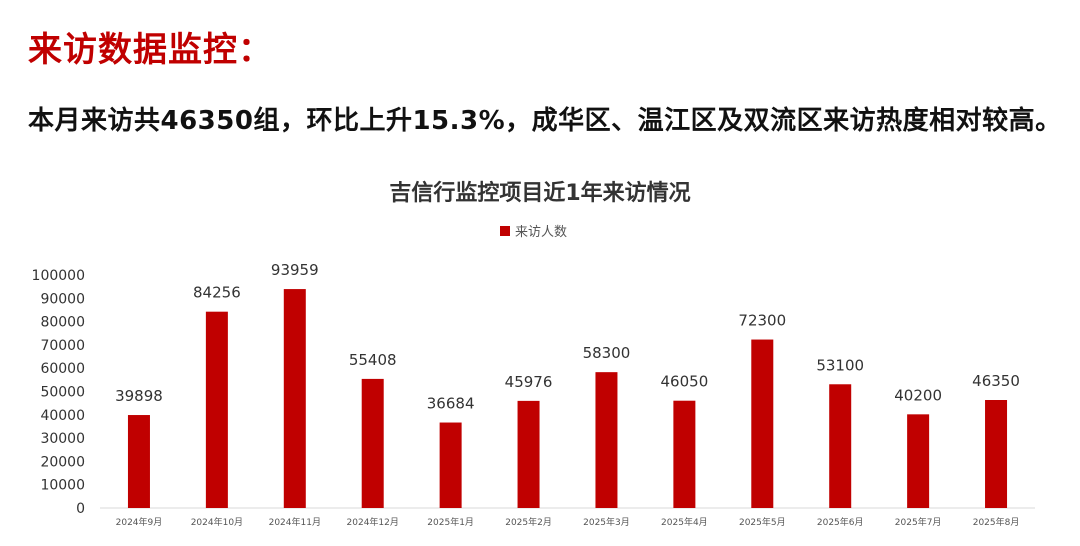 The width and height of the screenshot is (1080, 546). What do you see at coordinates (62, 416) in the screenshot?
I see `y-tick-label: 40000` at bounding box center [62, 416].